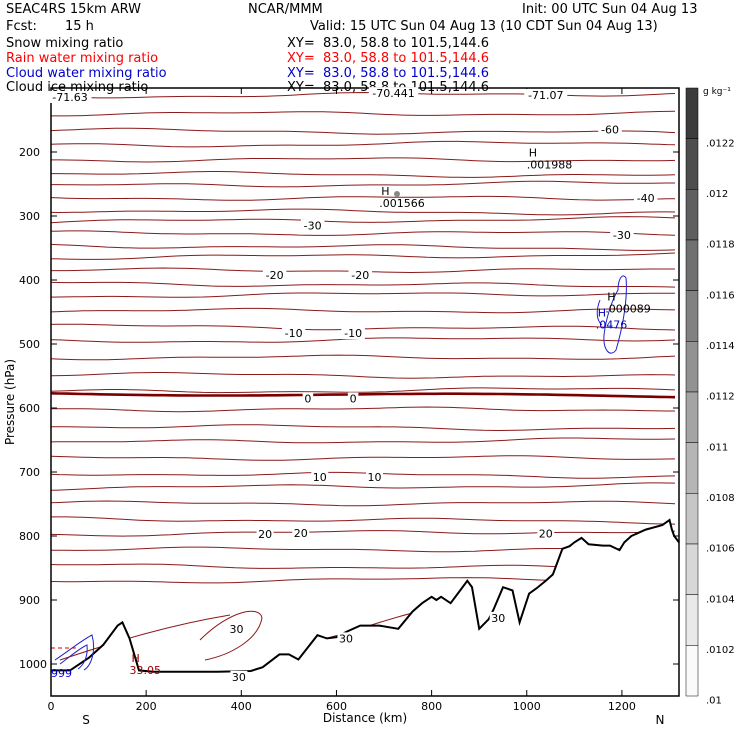 This screenshot has height=740, width=740. I want to click on x-end-label-right: N, so click(660, 720).